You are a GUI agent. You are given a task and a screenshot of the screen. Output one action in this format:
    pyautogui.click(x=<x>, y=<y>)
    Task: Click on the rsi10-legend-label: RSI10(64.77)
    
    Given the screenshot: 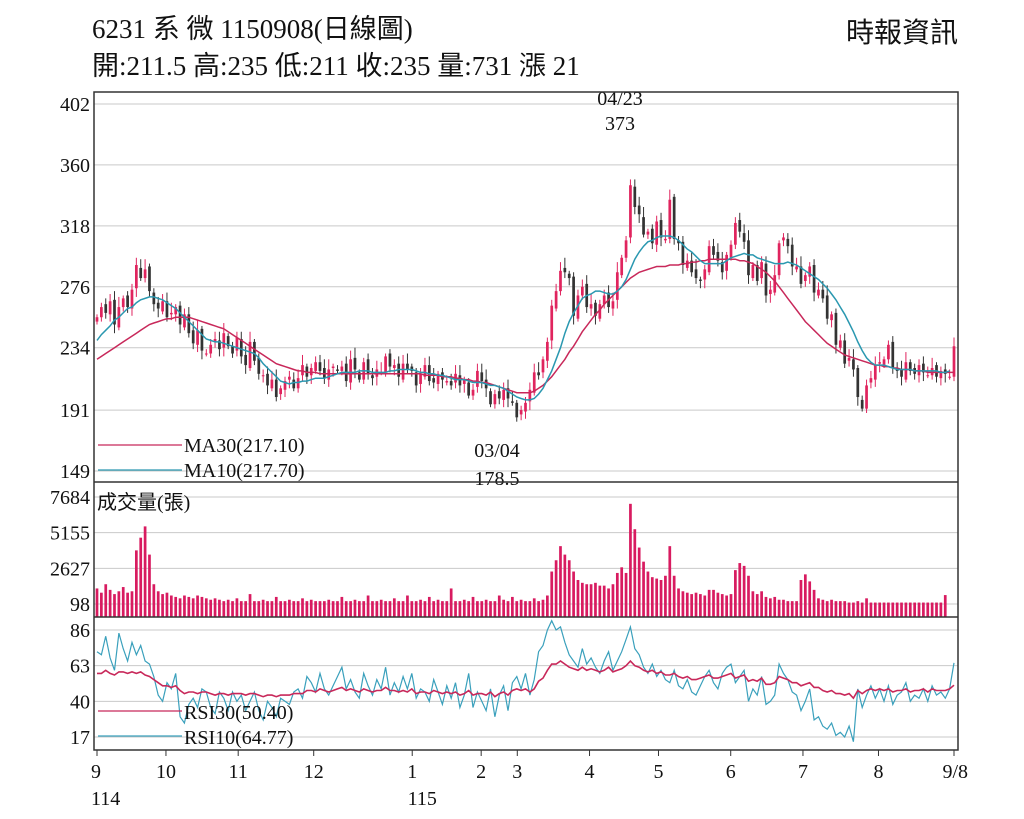 What is the action you would take?
    pyautogui.click(x=238, y=738)
    